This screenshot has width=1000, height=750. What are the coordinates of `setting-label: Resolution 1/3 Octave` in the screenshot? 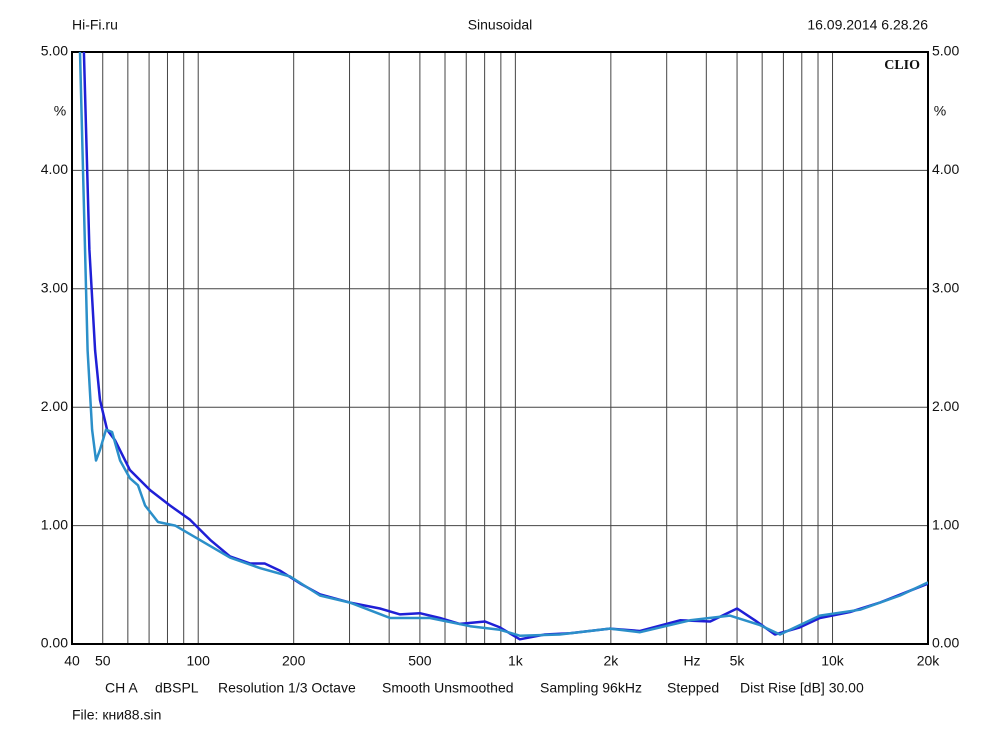 It's located at (287, 688).